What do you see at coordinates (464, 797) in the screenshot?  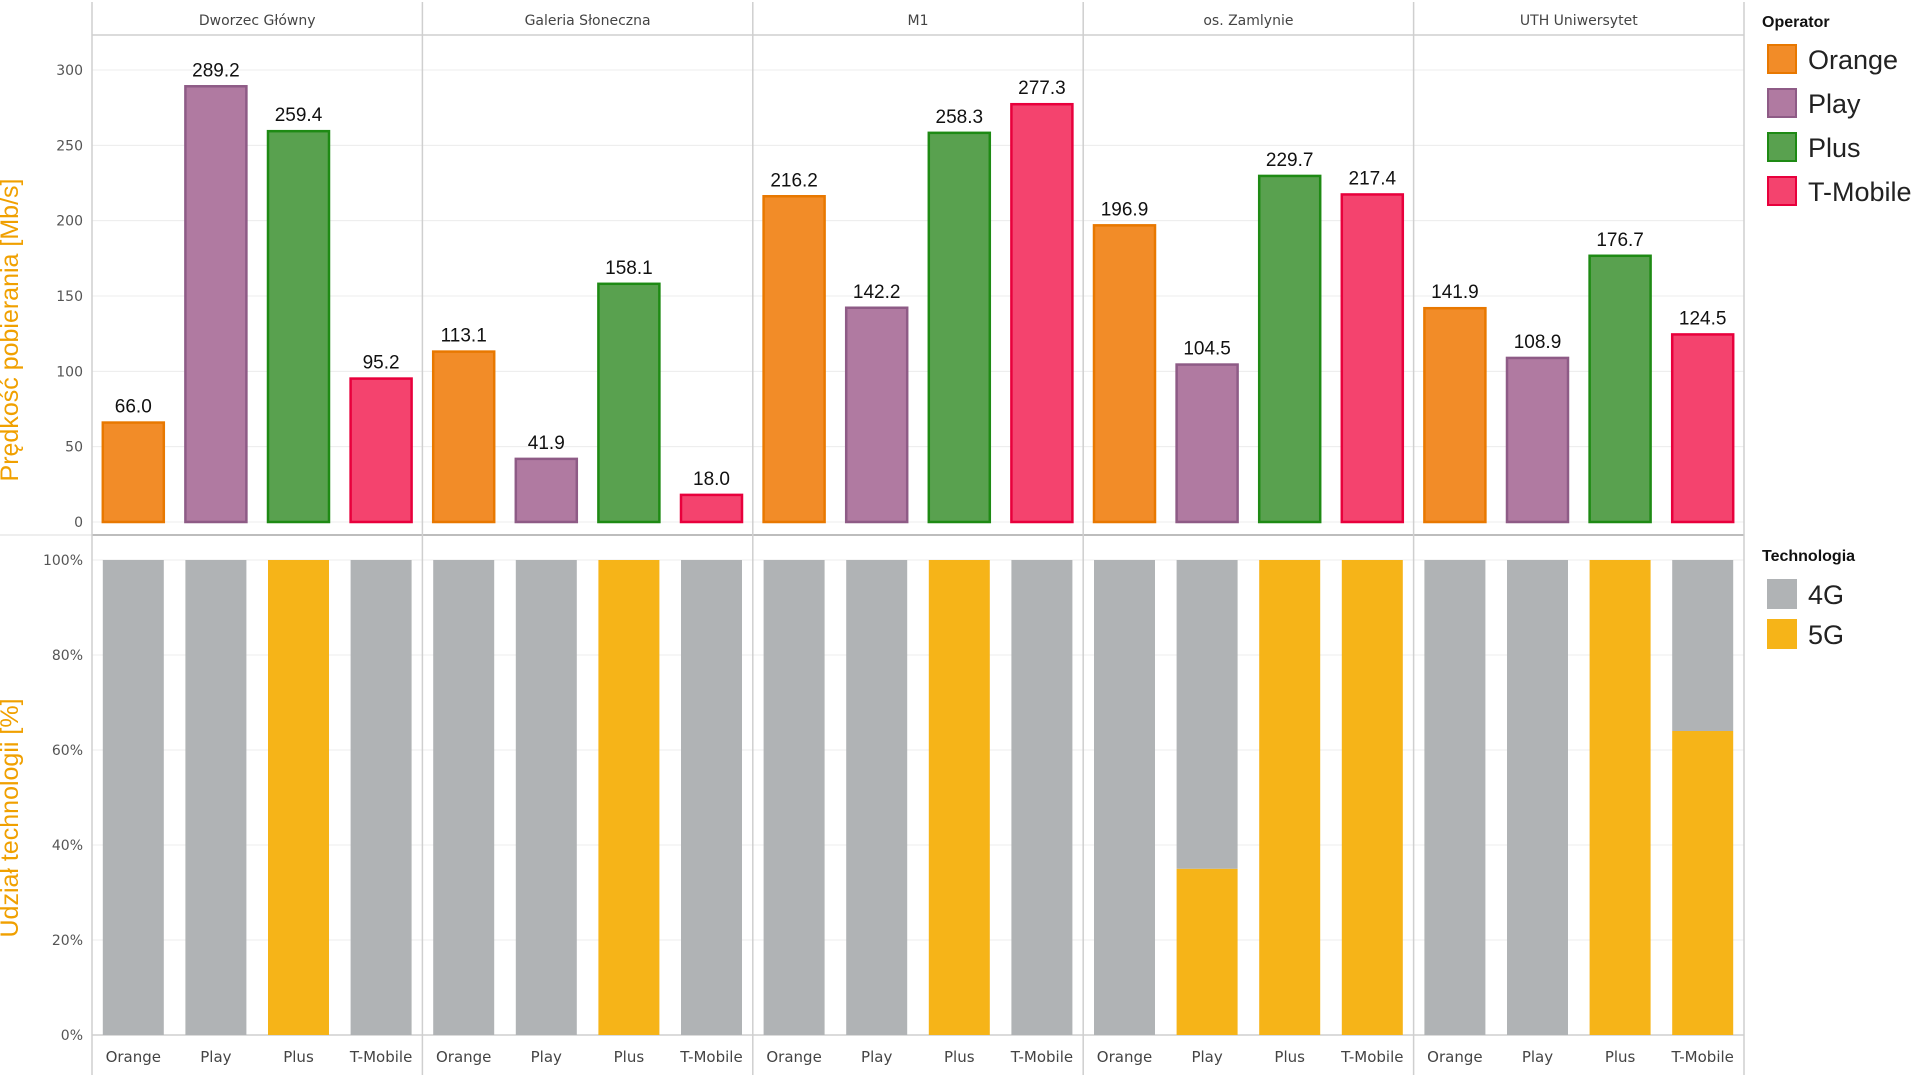 I see `bar-share-4g-galeria-s-oneczna-orange` at bounding box center [464, 797].